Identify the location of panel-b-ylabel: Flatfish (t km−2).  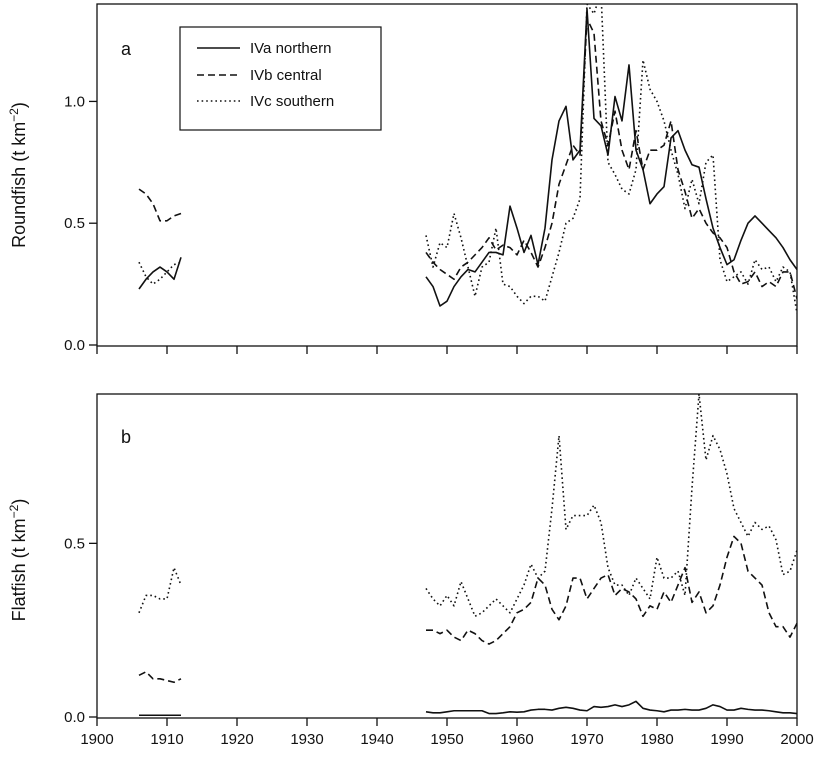
(18, 560).